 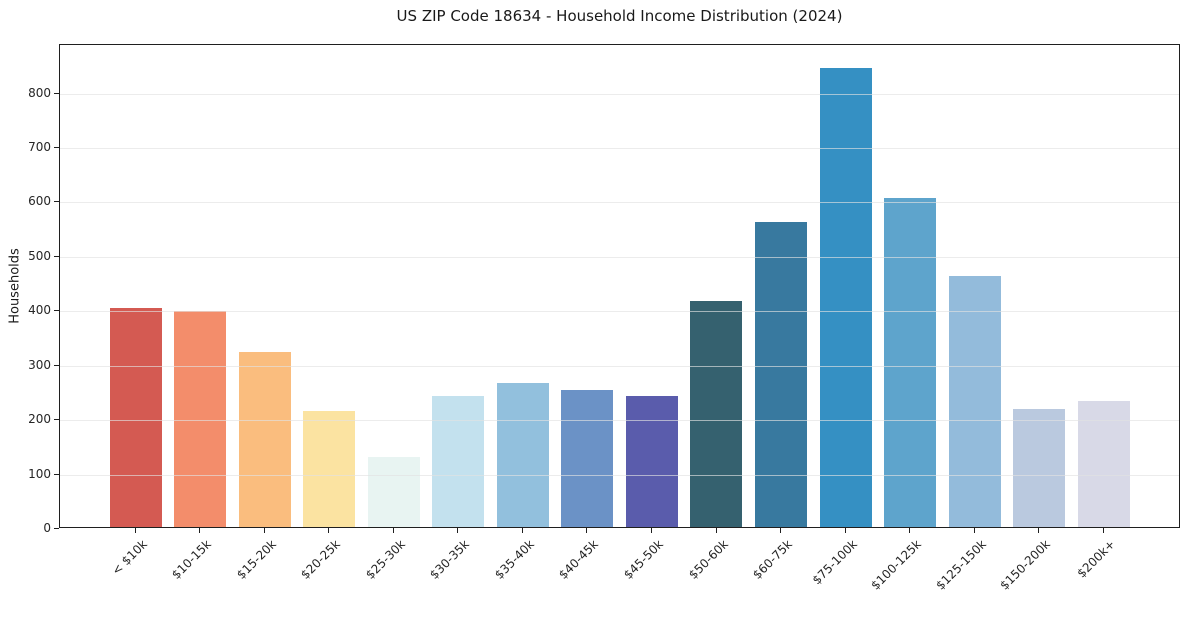 What do you see at coordinates (135, 417) in the screenshot?
I see `bar-< $10k` at bounding box center [135, 417].